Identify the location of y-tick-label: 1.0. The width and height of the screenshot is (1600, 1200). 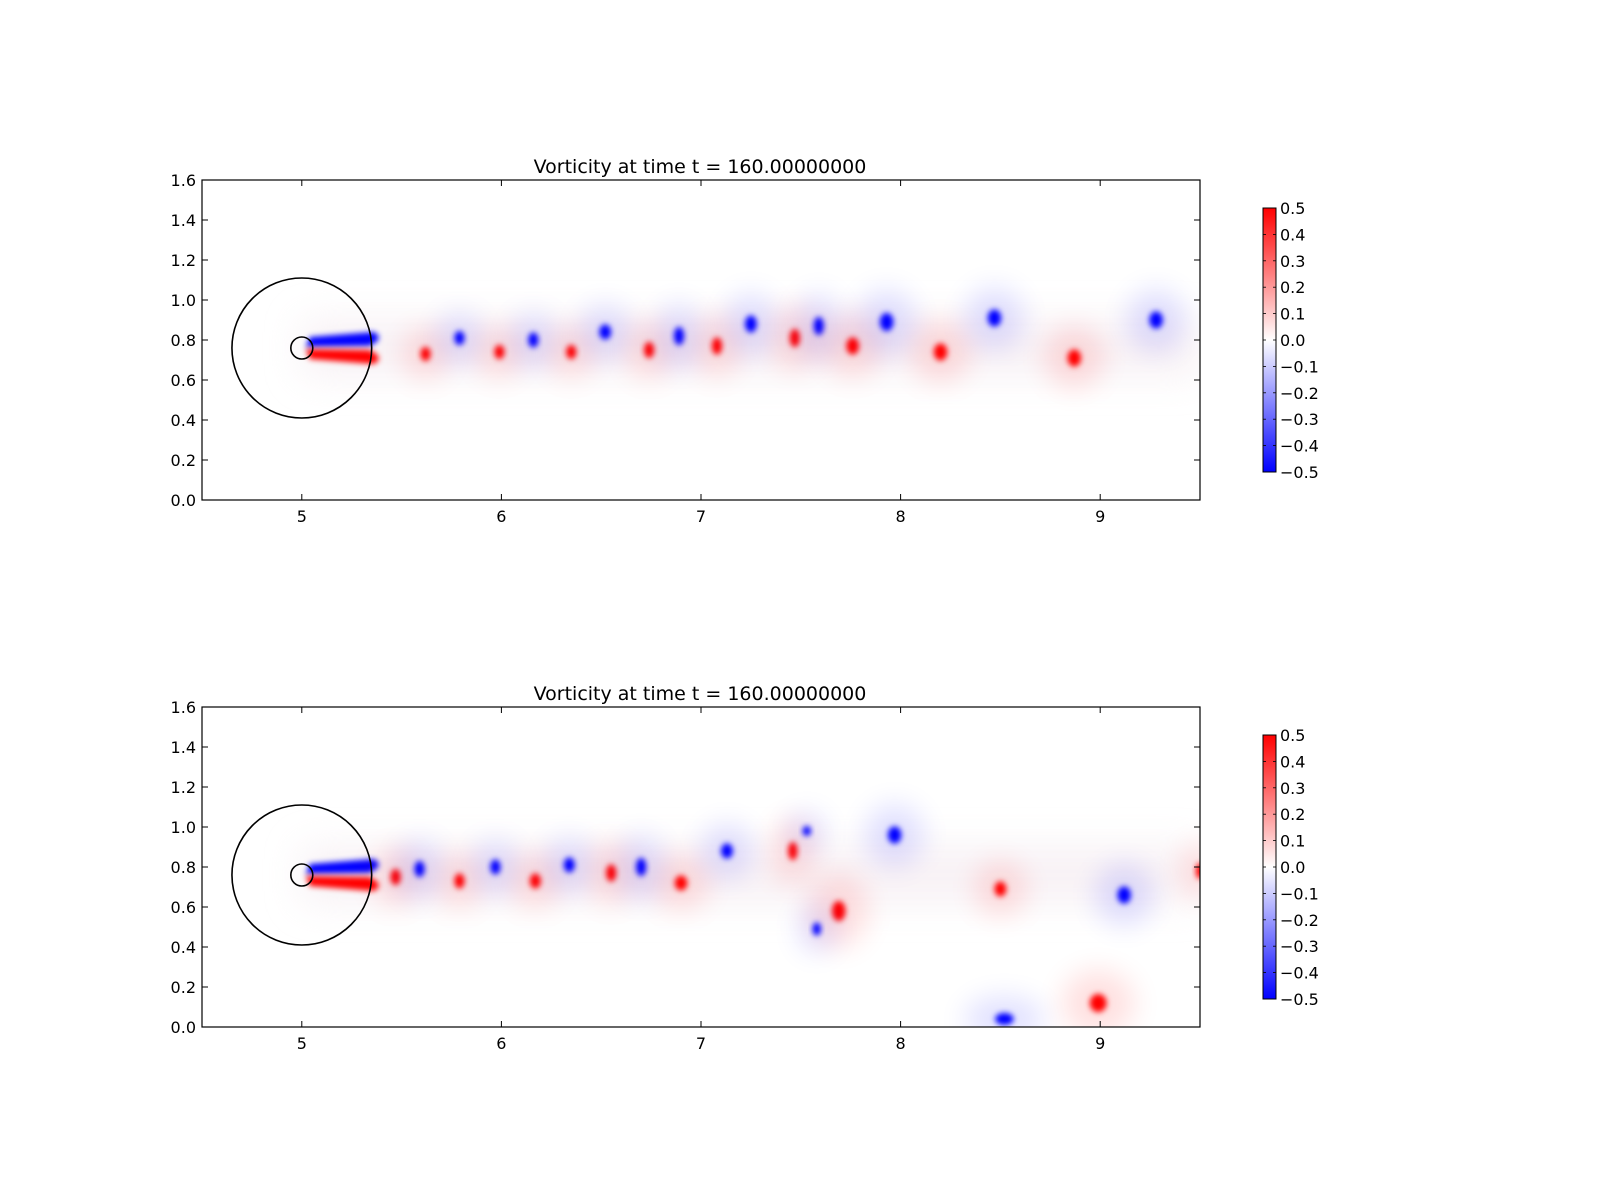
(183, 827).